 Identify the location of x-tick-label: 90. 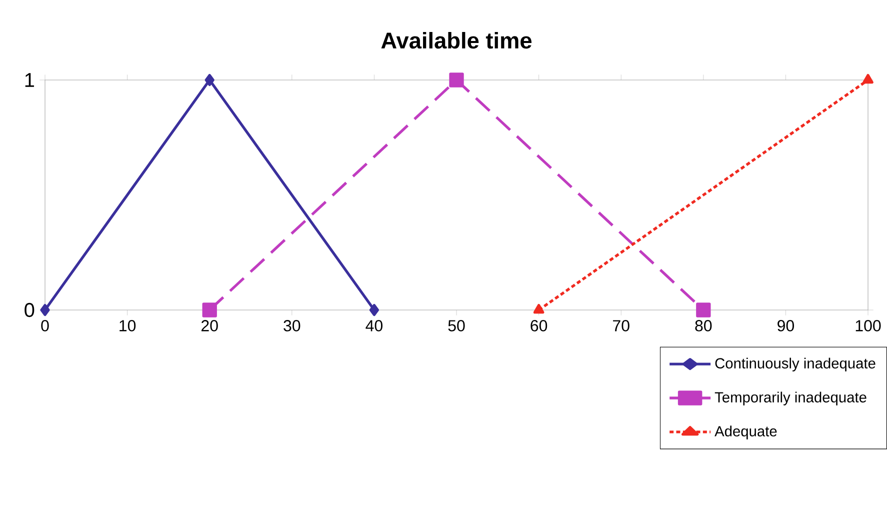
(786, 326).